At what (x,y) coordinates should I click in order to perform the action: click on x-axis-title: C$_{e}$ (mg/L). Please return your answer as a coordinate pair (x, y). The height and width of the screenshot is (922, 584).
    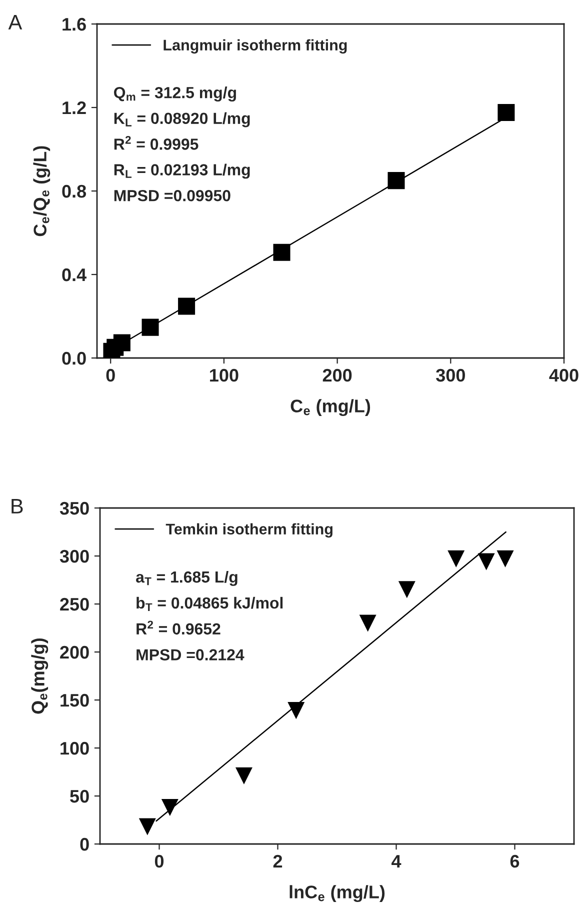
    Looking at the image, I should click on (330, 407).